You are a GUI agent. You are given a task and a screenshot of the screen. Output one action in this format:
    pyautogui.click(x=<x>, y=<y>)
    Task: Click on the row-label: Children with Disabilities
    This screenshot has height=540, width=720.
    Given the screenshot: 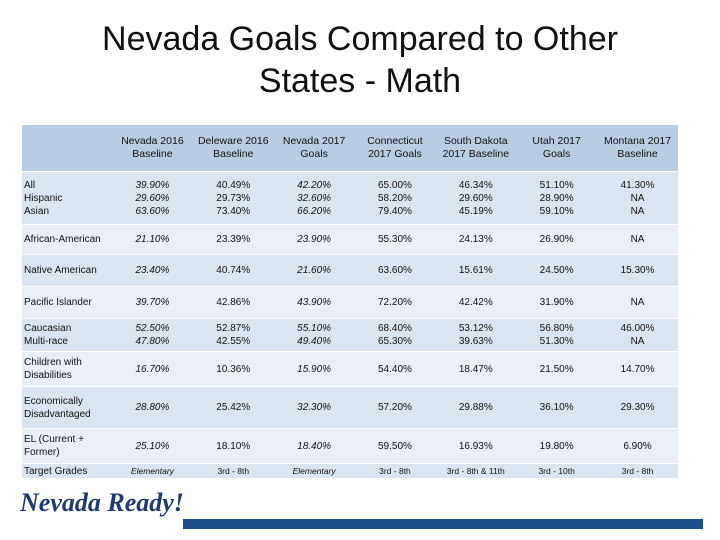 What is the action you would take?
    pyautogui.click(x=67, y=369)
    